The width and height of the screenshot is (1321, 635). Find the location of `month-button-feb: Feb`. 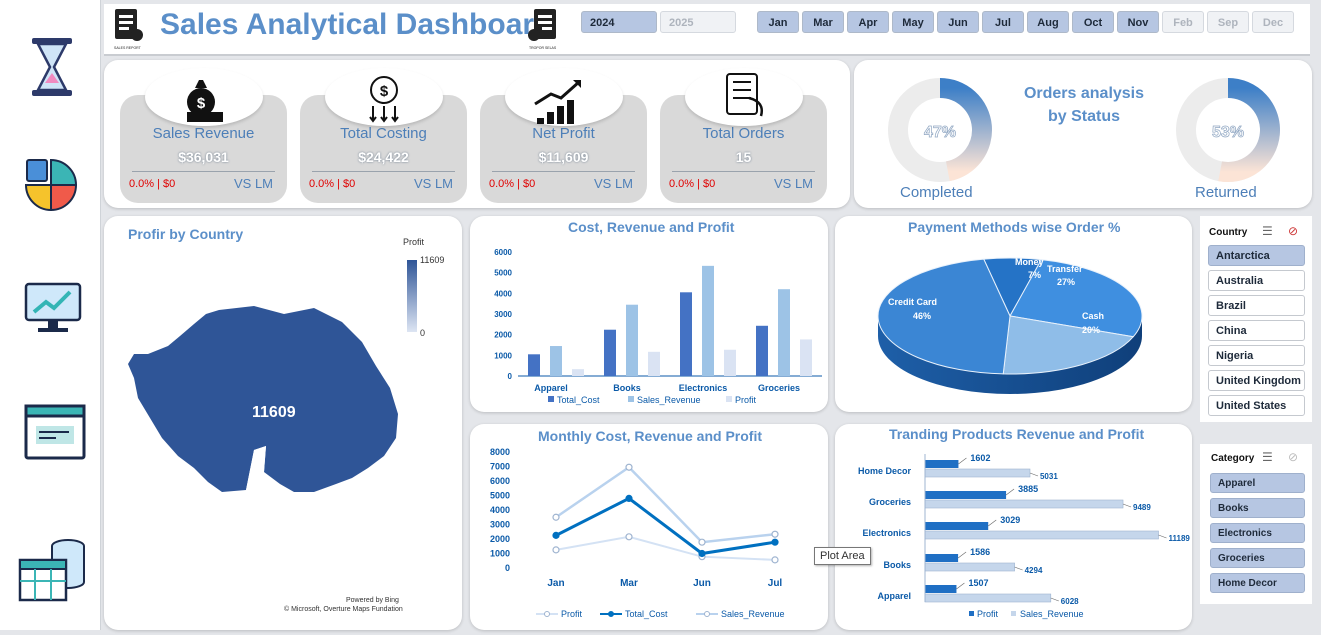

month-button-feb: Feb is located at coordinates (1183, 22).